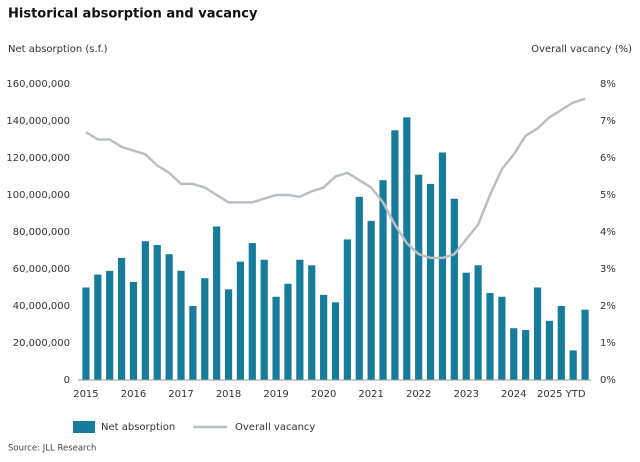 This screenshot has height=462, width=640. What do you see at coordinates (85, 394) in the screenshot?
I see `x-tick-label: 2015` at bounding box center [85, 394].